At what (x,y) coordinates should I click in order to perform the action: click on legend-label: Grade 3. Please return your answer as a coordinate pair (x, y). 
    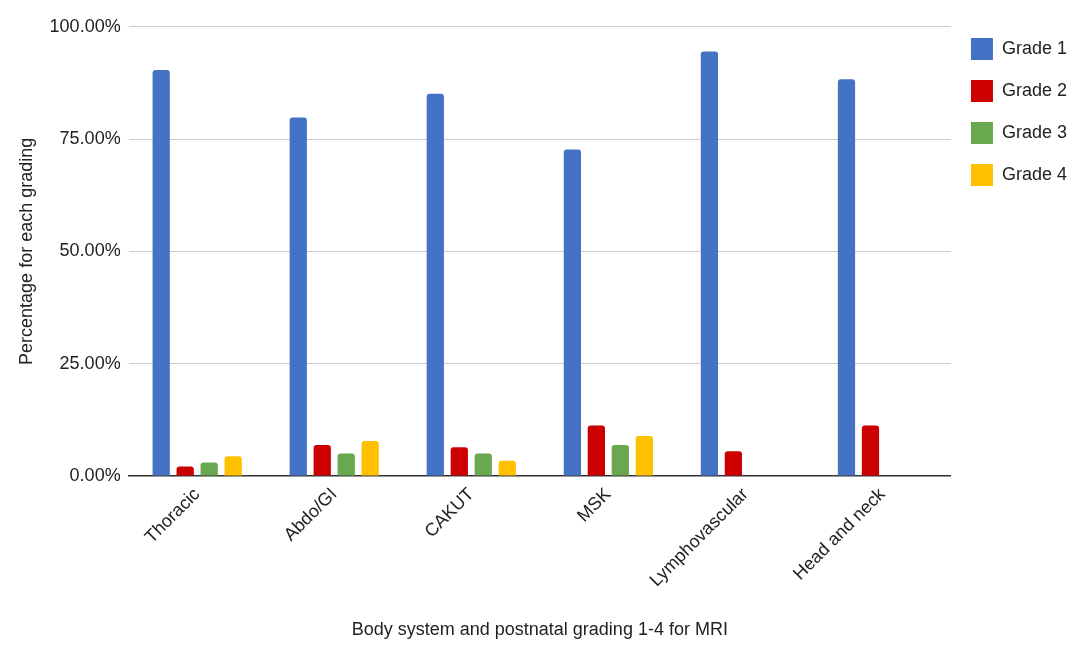
    Looking at the image, I should click on (1034, 131).